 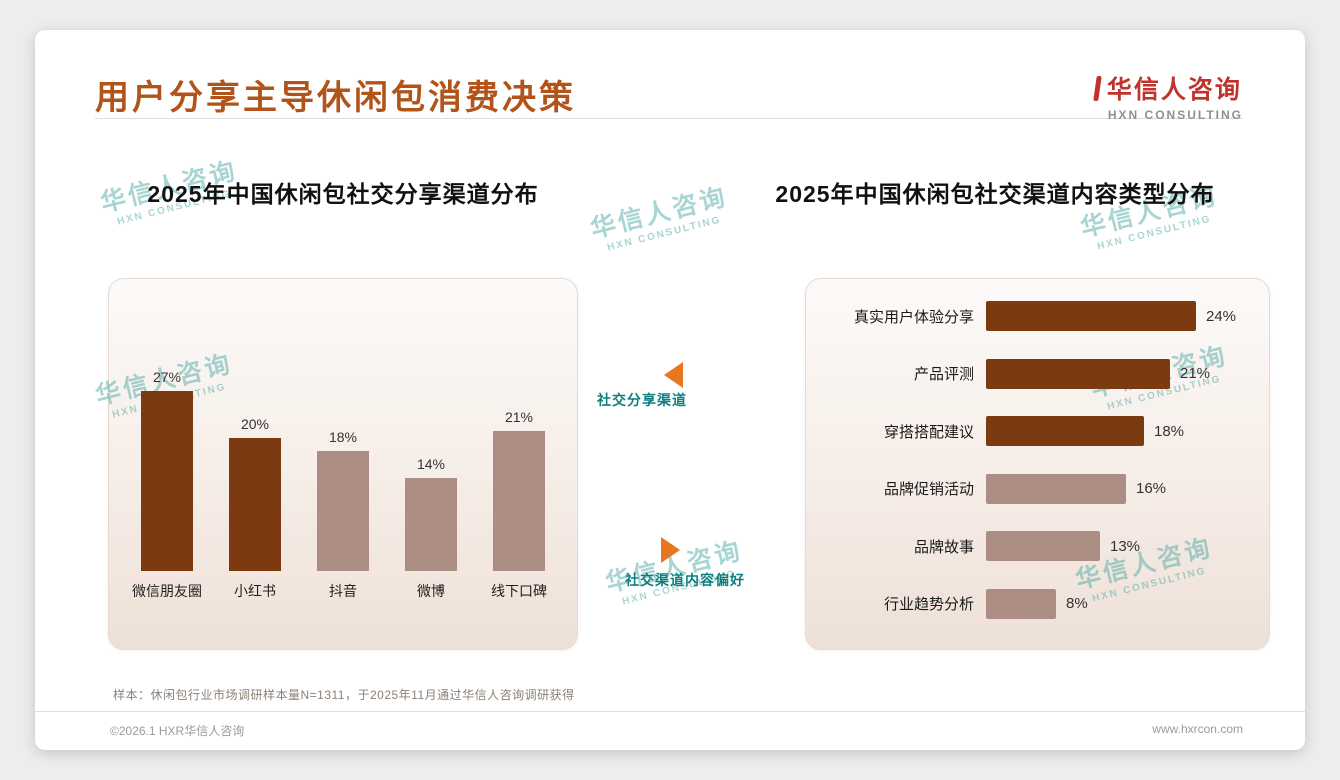 I want to click on category-label: 产品评测, so click(x=943, y=375).